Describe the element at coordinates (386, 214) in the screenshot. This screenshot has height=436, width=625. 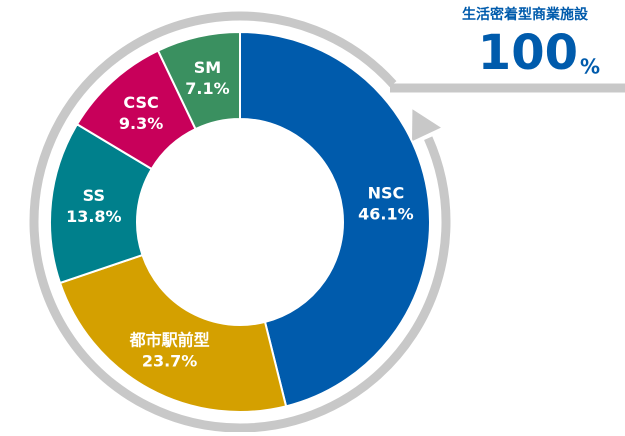
I see `value-label: 46.1%` at that location.